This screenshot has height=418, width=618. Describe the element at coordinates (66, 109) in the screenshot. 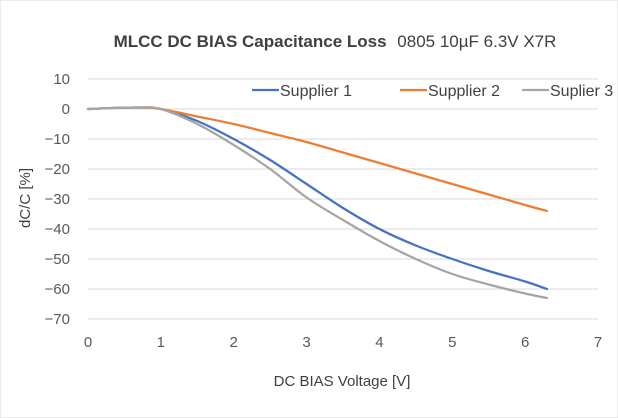

I see `y-tick-label: 0` at that location.